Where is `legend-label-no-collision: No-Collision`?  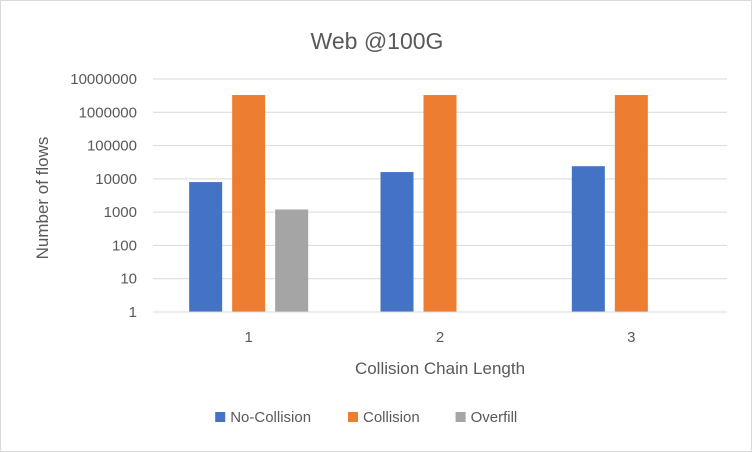 legend-label-no-collision: No-Collision is located at coordinates (270, 417).